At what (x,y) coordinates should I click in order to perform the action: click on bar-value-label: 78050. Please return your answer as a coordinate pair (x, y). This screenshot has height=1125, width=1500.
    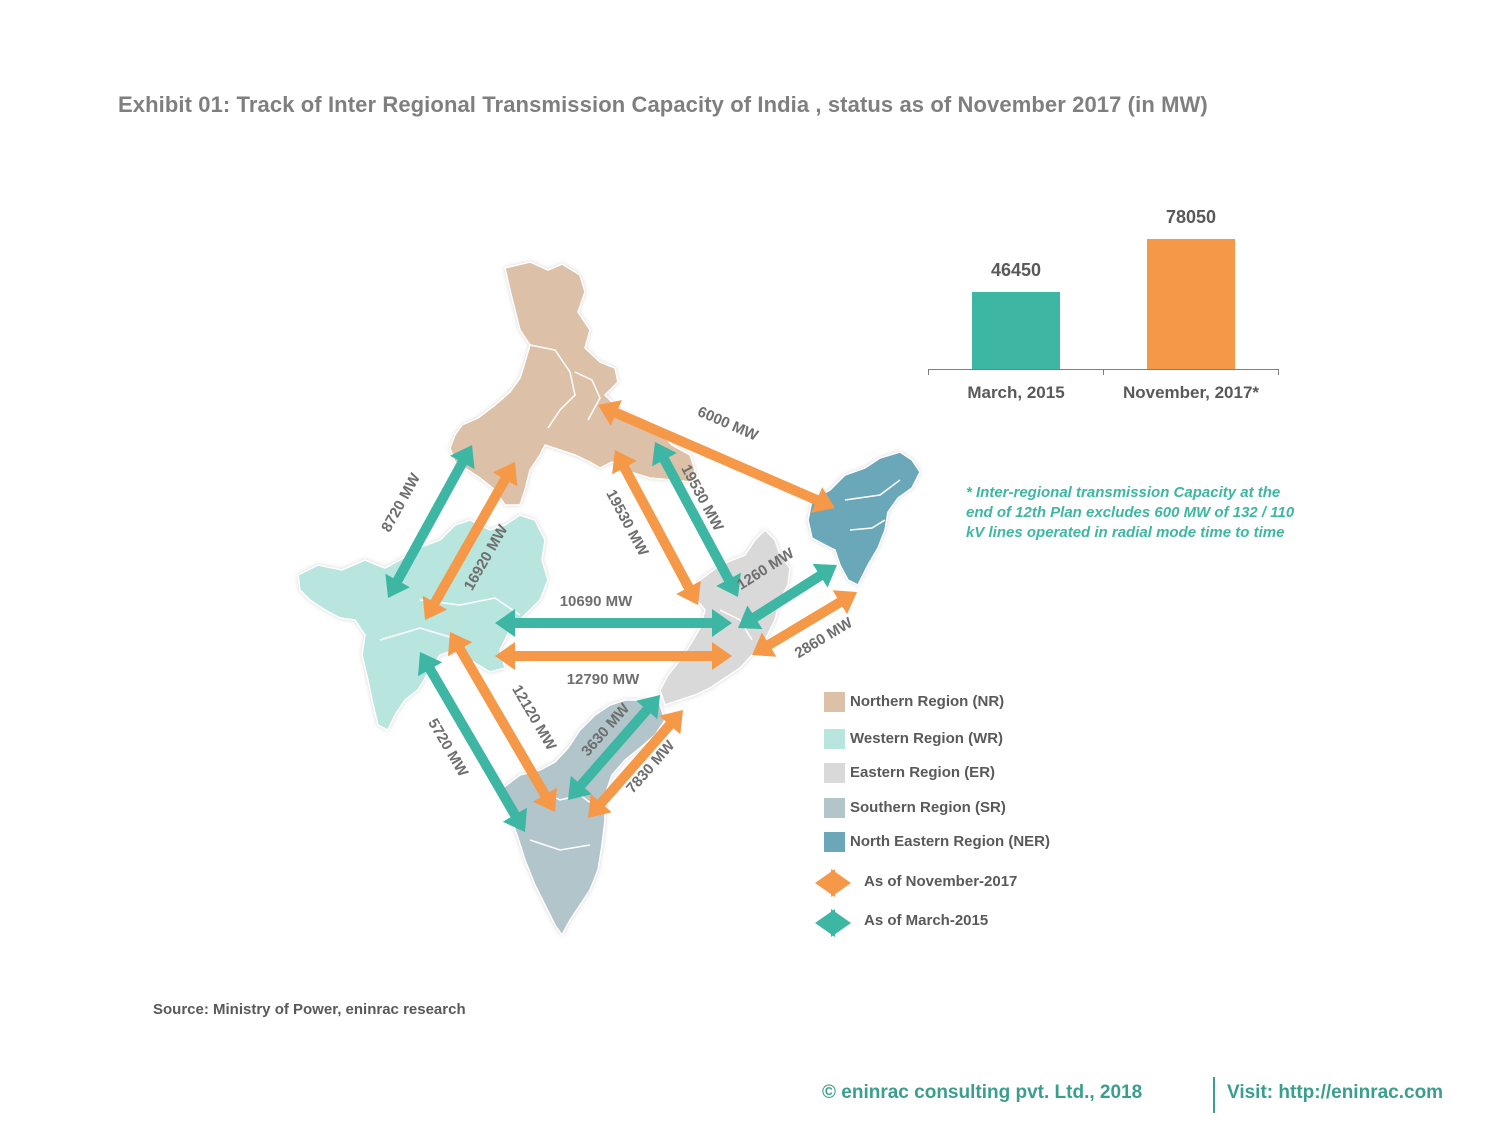
    Looking at the image, I should click on (1191, 216).